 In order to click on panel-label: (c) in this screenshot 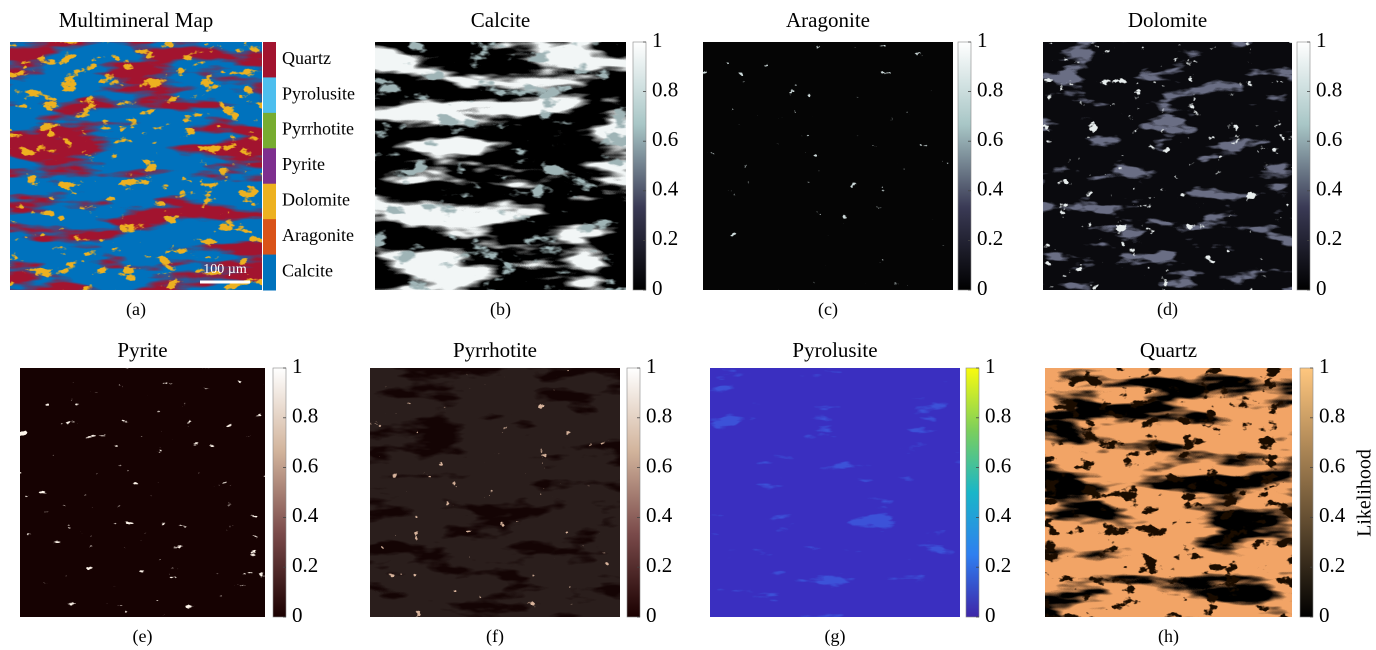, I will do `click(828, 309)`.